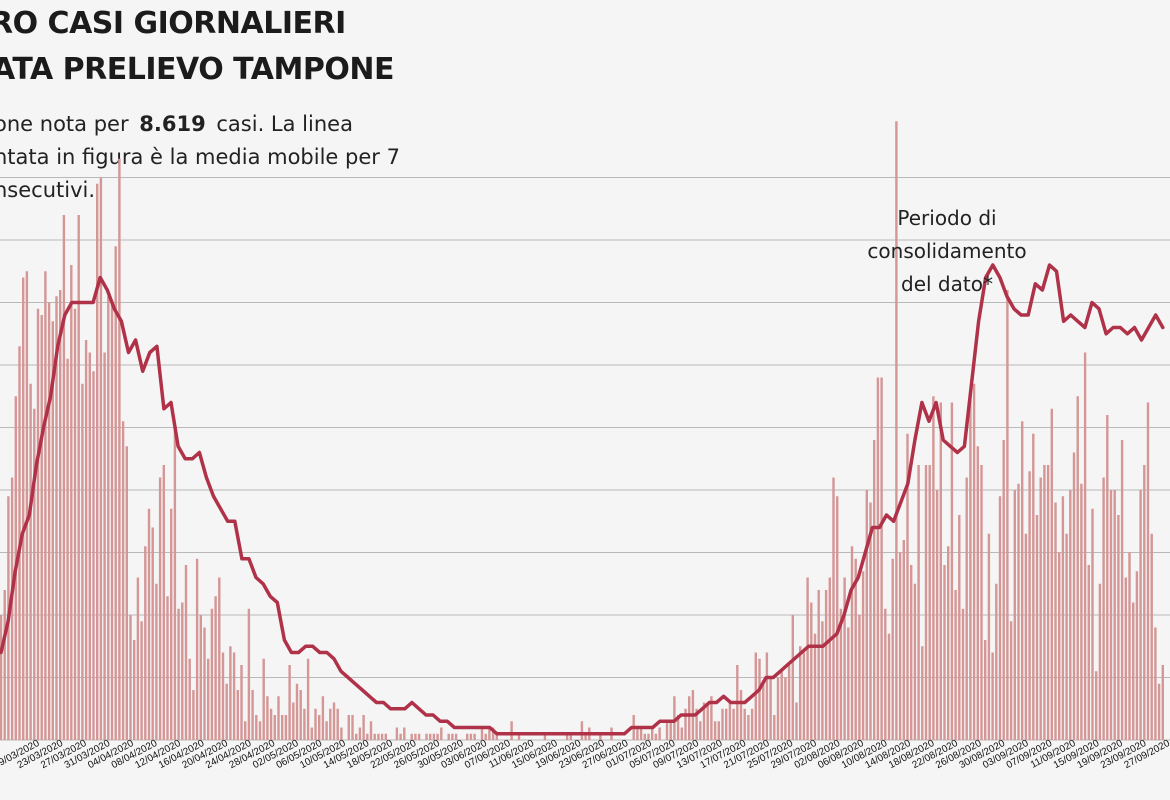 This screenshot has height=800, width=1170. What do you see at coordinates (173, 23) in the screenshot?
I see `chart-title-line-1: RO CASI GIORNALIERI` at bounding box center [173, 23].